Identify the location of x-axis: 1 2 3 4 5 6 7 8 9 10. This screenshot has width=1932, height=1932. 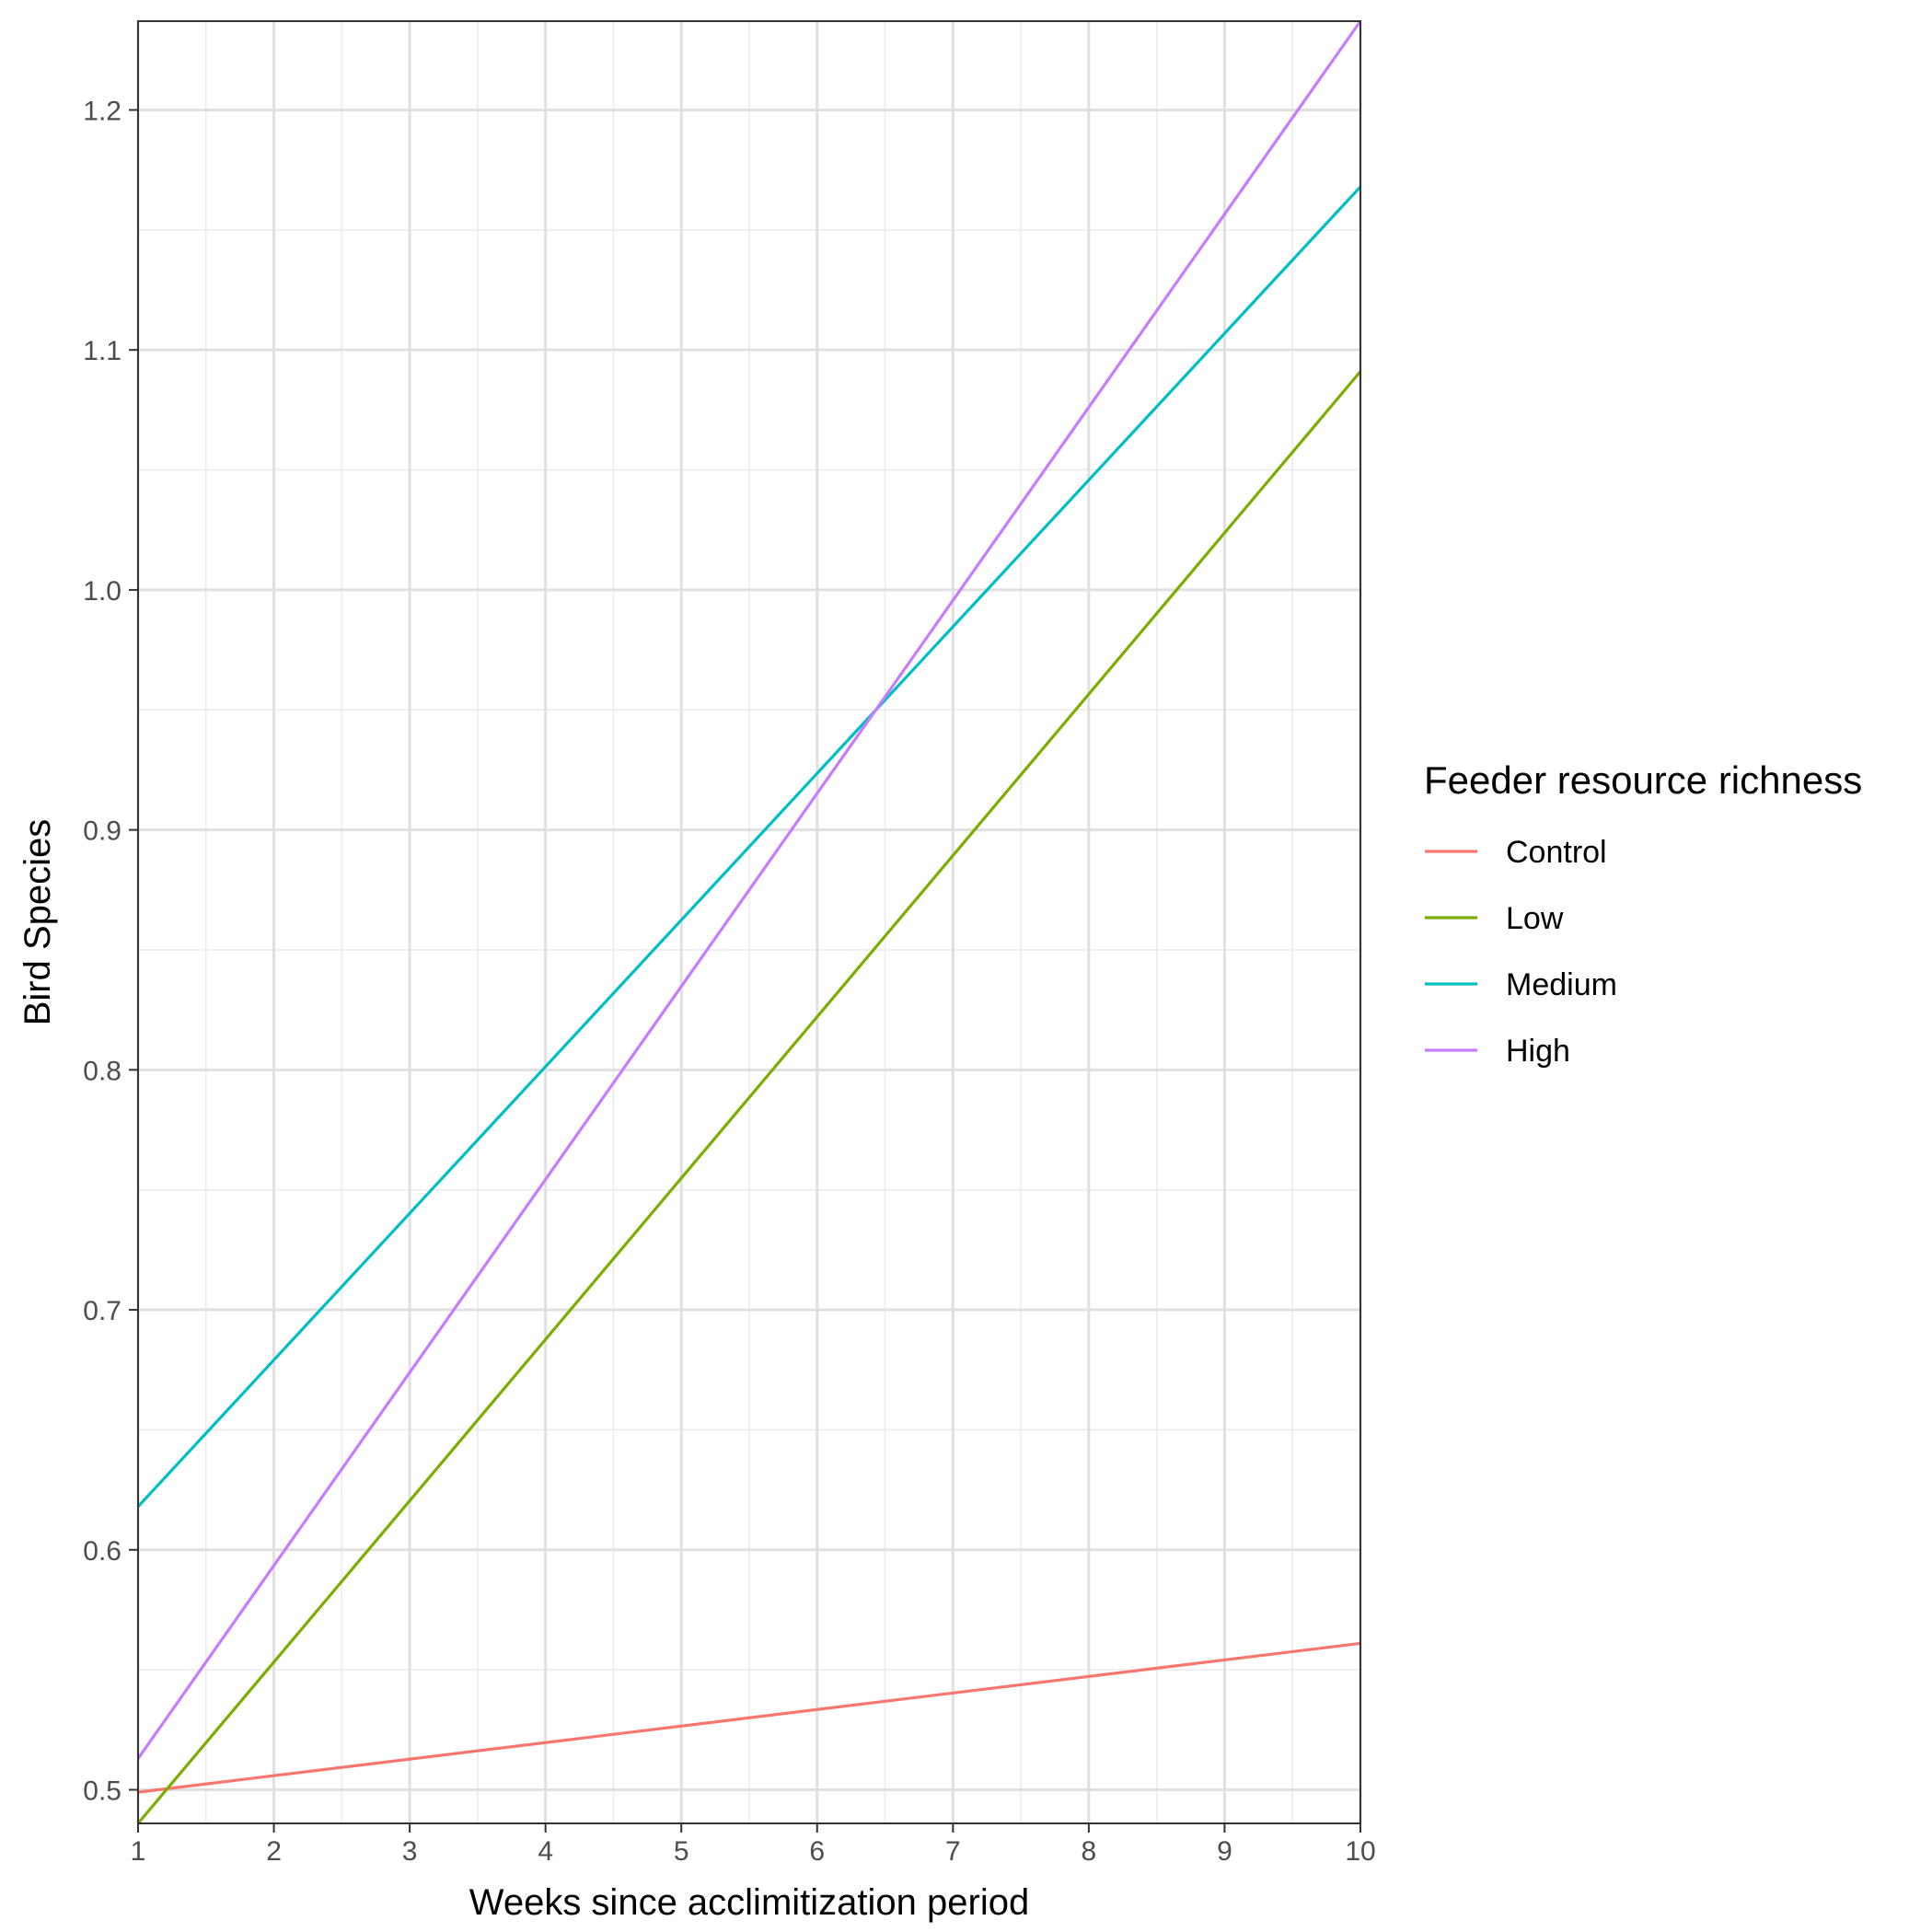
(754, 1845).